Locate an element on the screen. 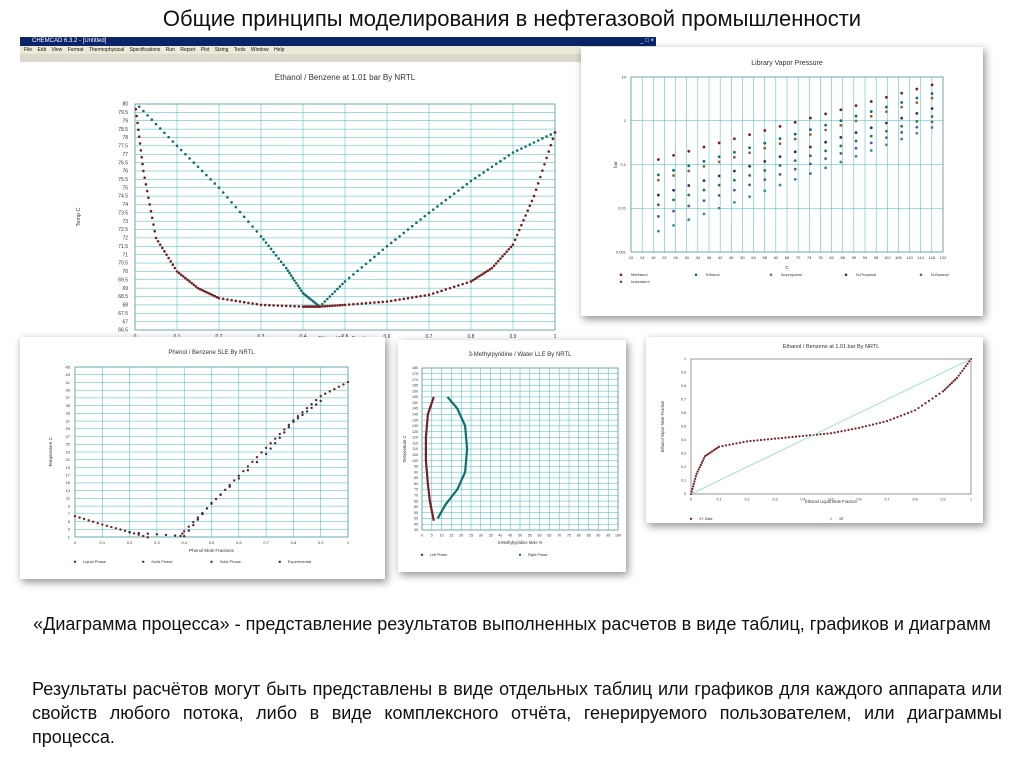 This screenshot has width=1024, height=768. menu-format: Format is located at coordinates (75, 50).